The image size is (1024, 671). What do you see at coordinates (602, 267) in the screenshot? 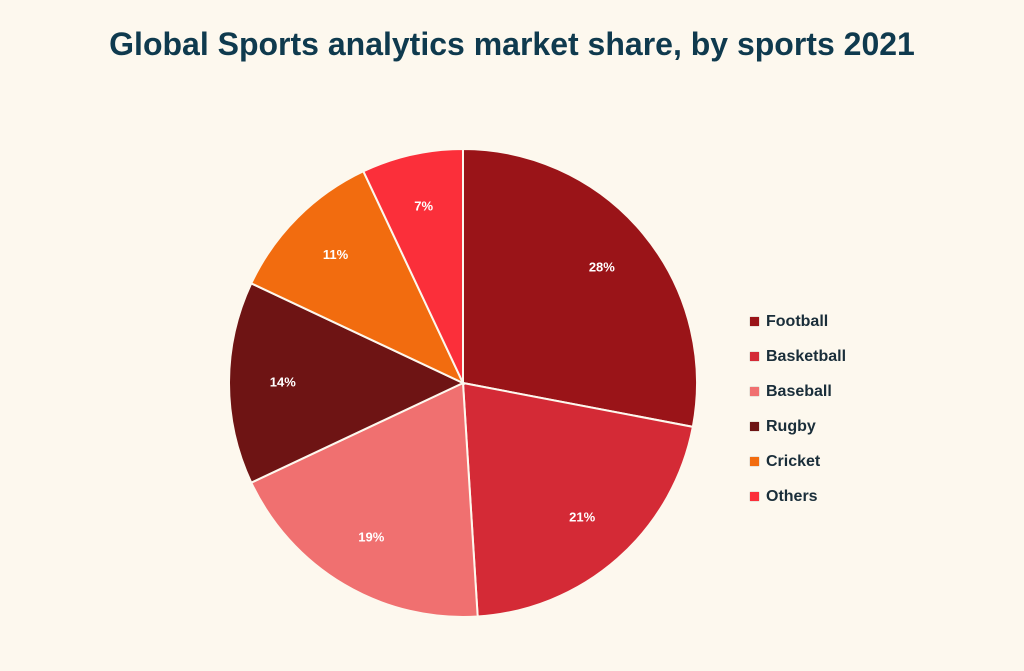
I see `slice-label-football: 28%` at bounding box center [602, 267].